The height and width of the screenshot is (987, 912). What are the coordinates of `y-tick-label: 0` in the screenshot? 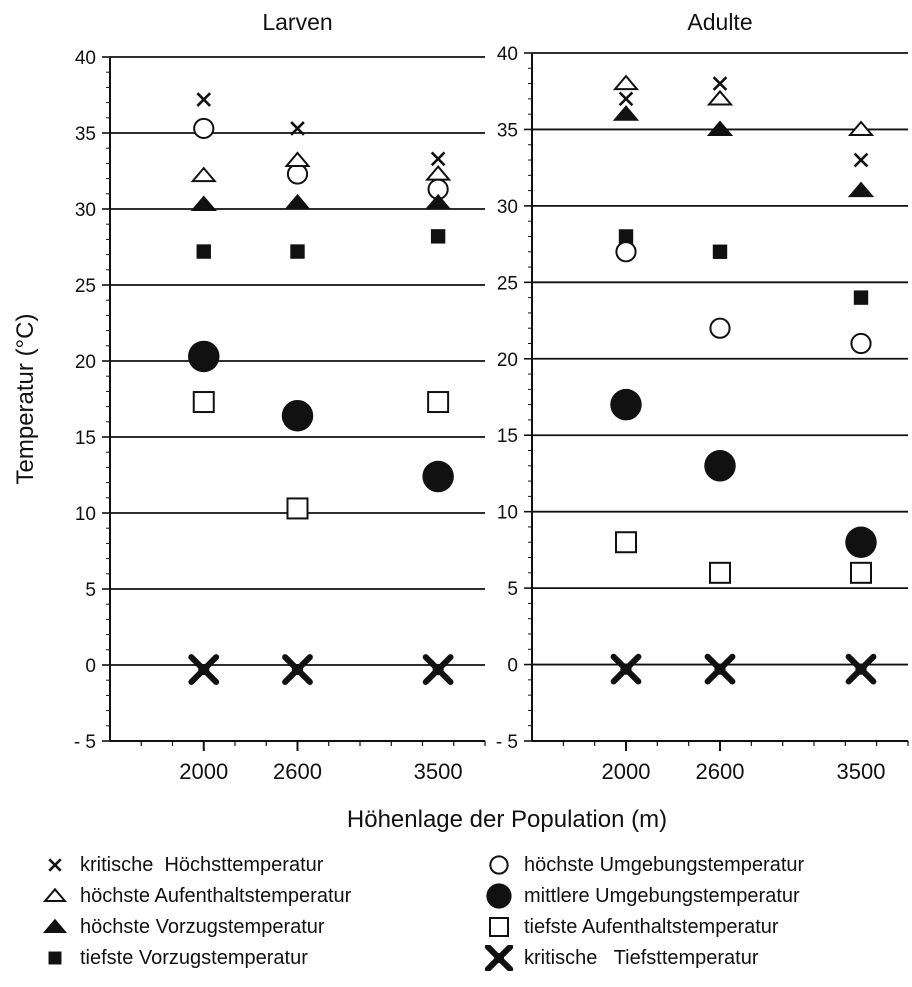 It's located at (90, 666).